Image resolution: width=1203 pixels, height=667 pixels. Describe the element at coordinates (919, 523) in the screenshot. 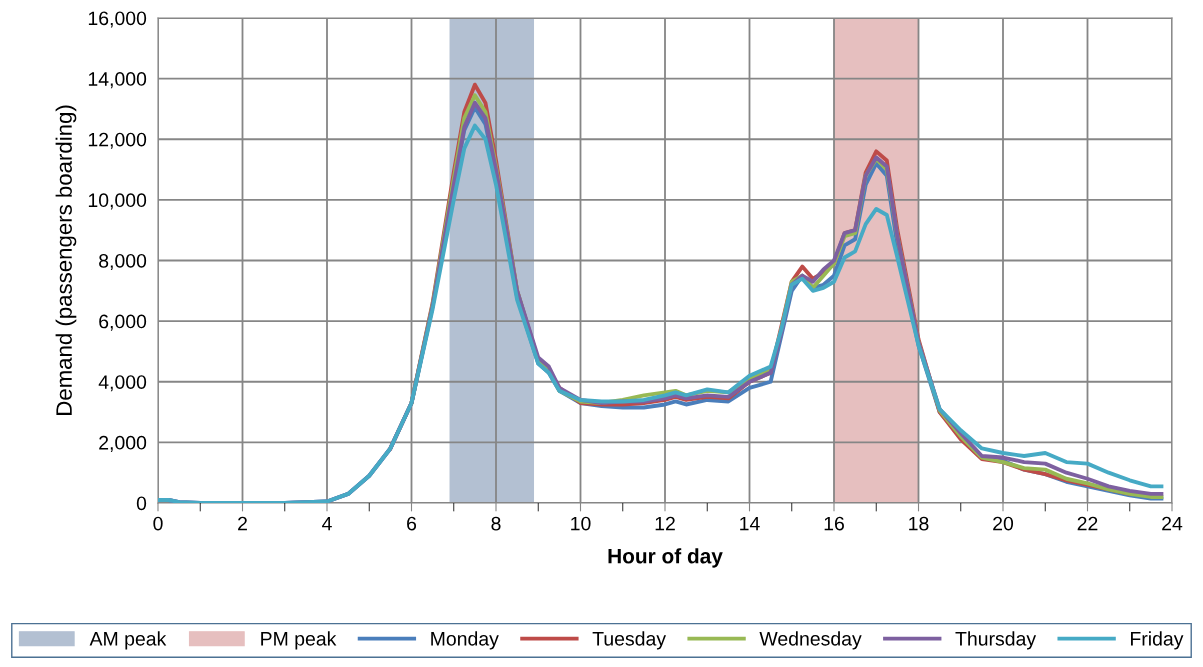

I see `x-tick-label: 18` at that location.